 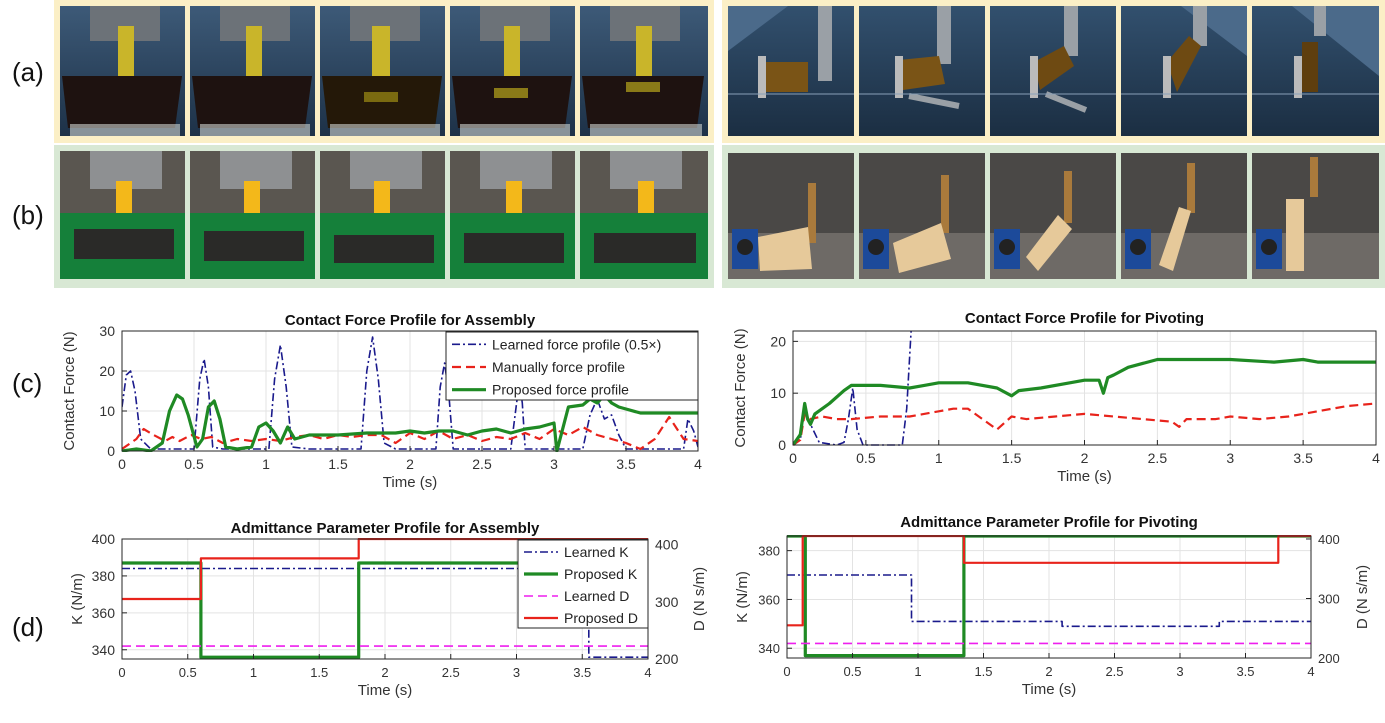 What do you see at coordinates (107, 331) in the screenshot?
I see `y-tick-label: 30` at bounding box center [107, 331].